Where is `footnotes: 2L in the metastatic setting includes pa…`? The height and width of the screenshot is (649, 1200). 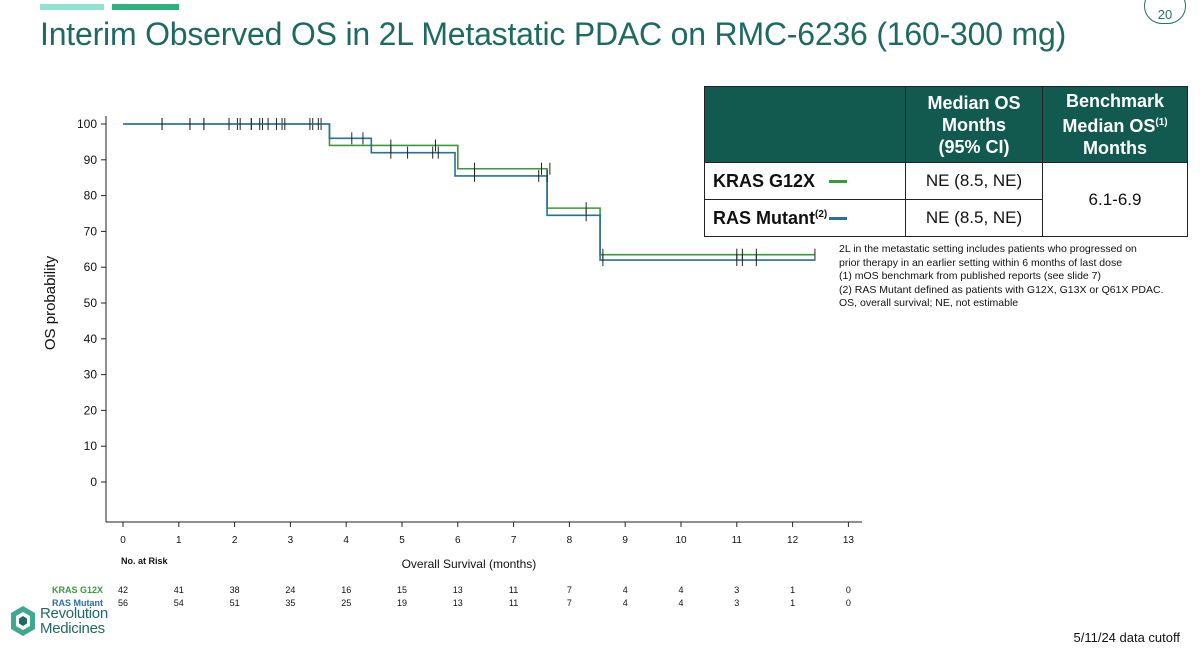 footnotes: 2L in the metastatic setting includes pa… is located at coordinates (1014, 277).